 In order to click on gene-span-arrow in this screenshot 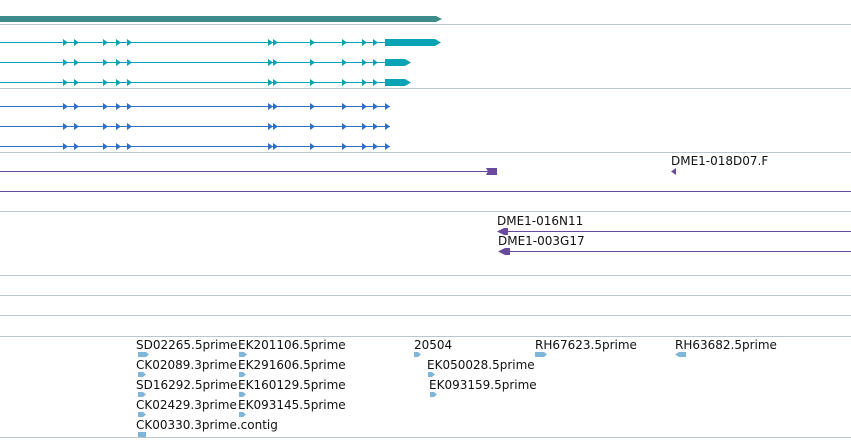, I will do `click(439, 19)`.